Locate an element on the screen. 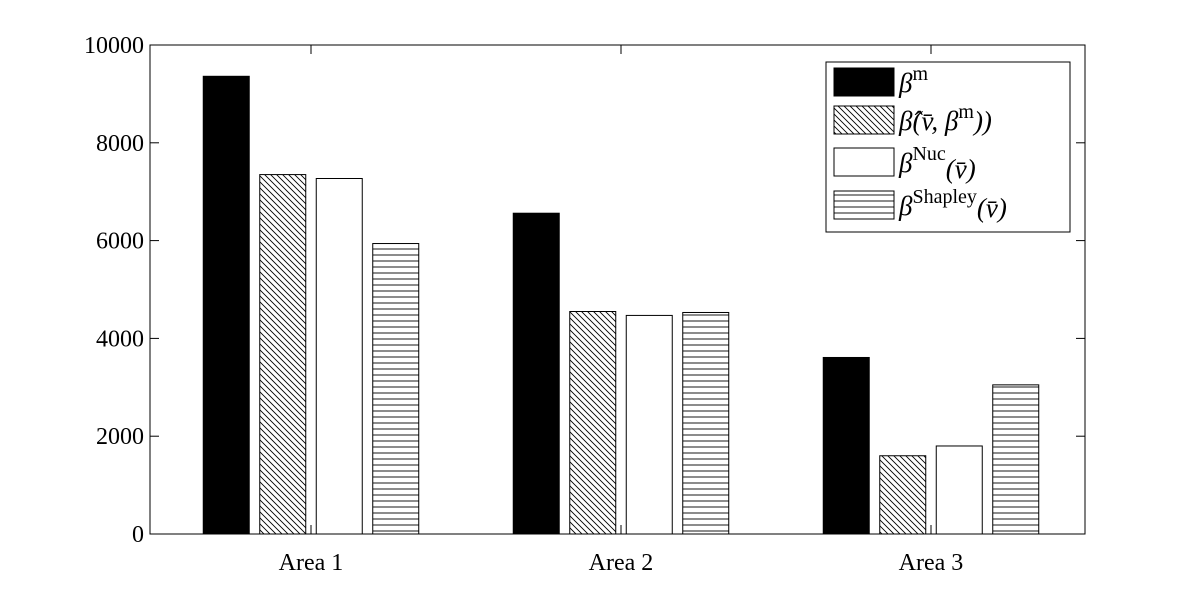  x-tick-label: Area 2 is located at coordinates (621, 563).